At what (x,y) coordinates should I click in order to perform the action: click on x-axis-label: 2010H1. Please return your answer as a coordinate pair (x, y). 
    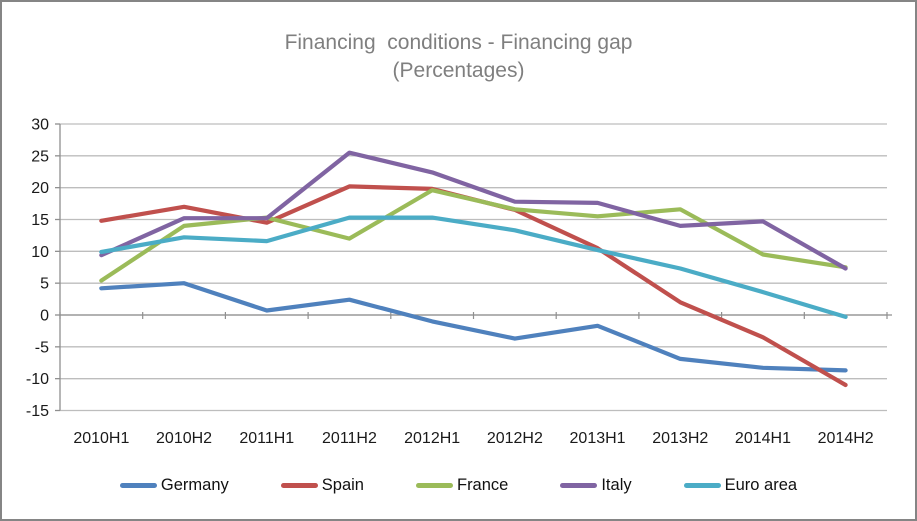
    Looking at the image, I should click on (101, 438).